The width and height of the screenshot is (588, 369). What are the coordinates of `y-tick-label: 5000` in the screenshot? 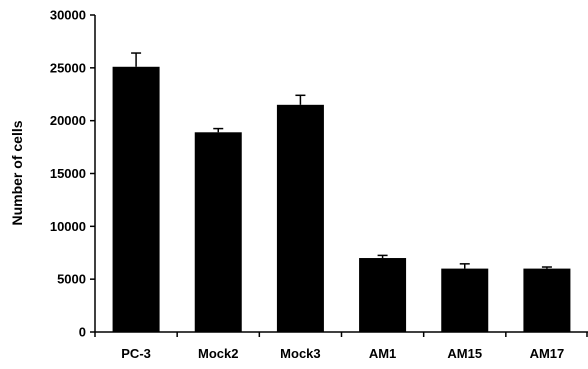 It's located at (71, 279).